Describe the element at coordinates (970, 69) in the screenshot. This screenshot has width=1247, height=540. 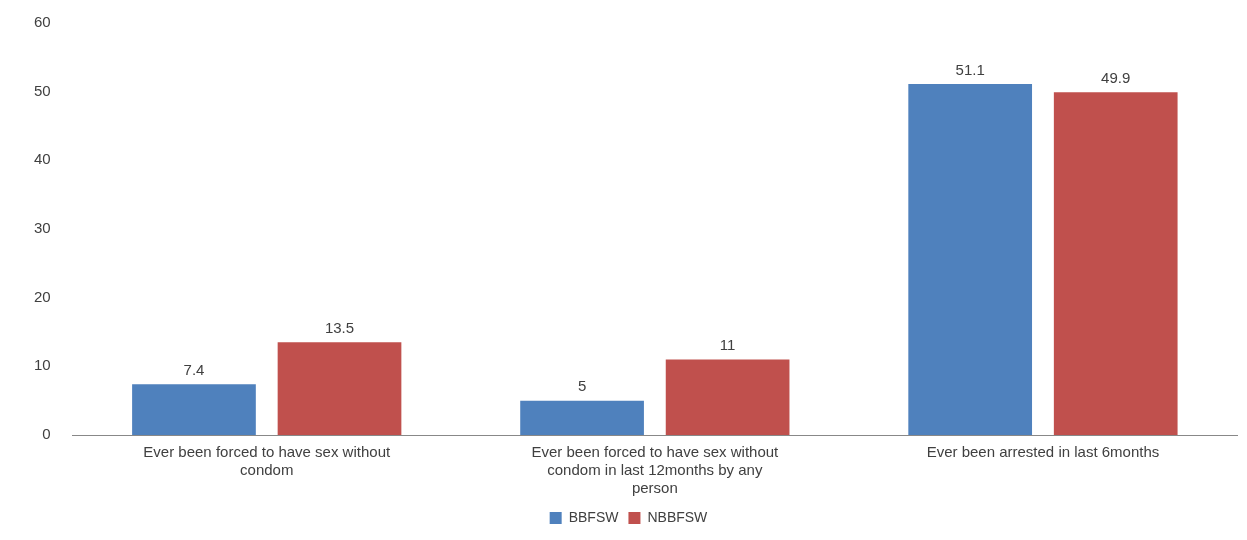
I see `data-label: 51.1` at that location.